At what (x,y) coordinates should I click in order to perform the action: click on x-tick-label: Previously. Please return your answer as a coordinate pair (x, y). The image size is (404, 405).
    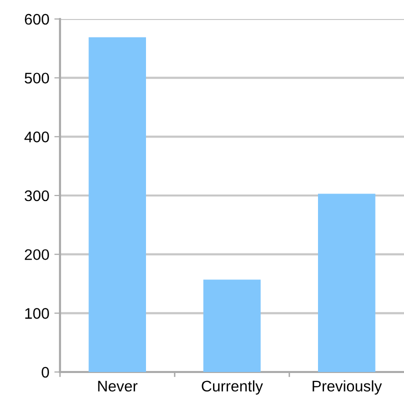
    Looking at the image, I should click on (347, 387).